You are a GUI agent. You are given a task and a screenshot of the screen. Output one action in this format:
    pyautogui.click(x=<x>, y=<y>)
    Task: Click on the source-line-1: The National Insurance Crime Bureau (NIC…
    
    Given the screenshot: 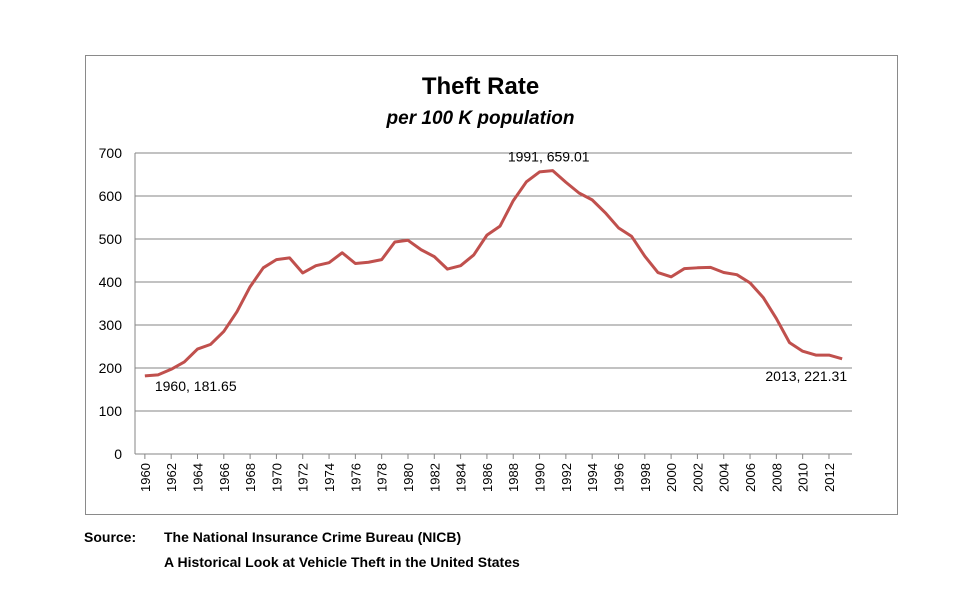 What is the action you would take?
    pyautogui.click(x=313, y=537)
    